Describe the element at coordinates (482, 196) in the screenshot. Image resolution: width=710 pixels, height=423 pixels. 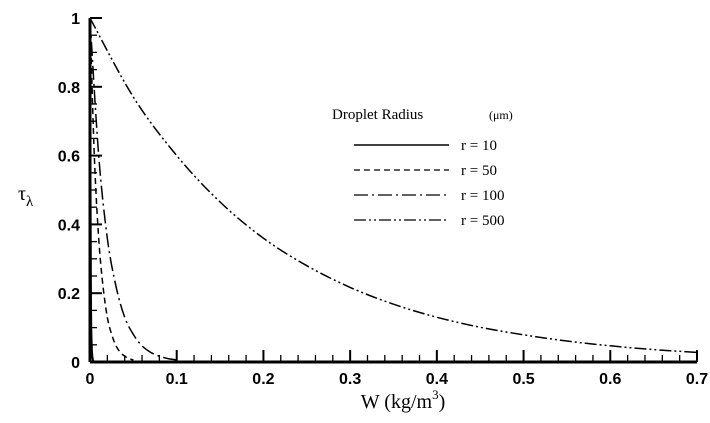
I see `legend-label: r = 100` at that location.